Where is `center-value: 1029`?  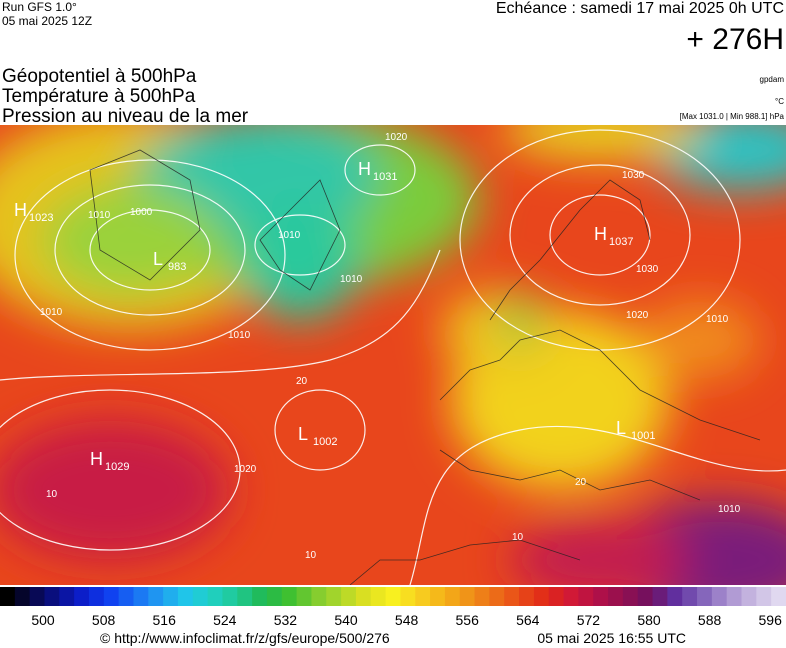 center-value: 1029 is located at coordinates (117, 467).